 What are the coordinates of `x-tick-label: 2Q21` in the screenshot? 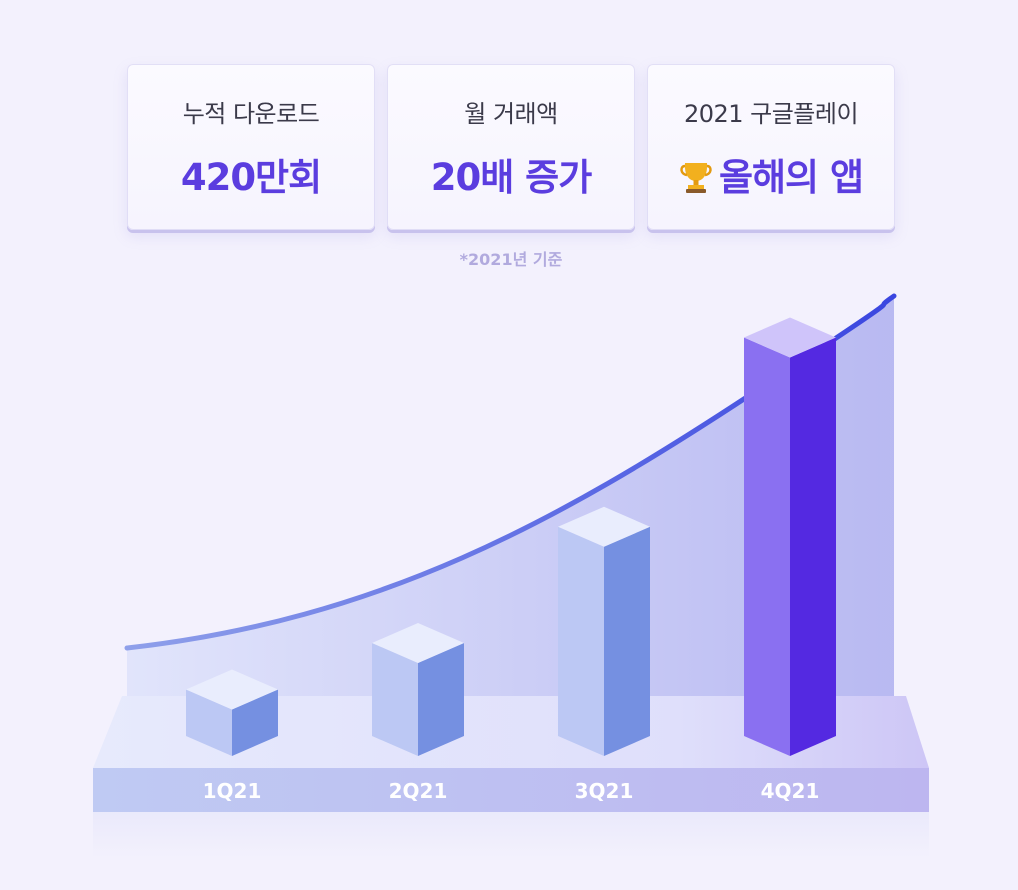 It's located at (418, 791).